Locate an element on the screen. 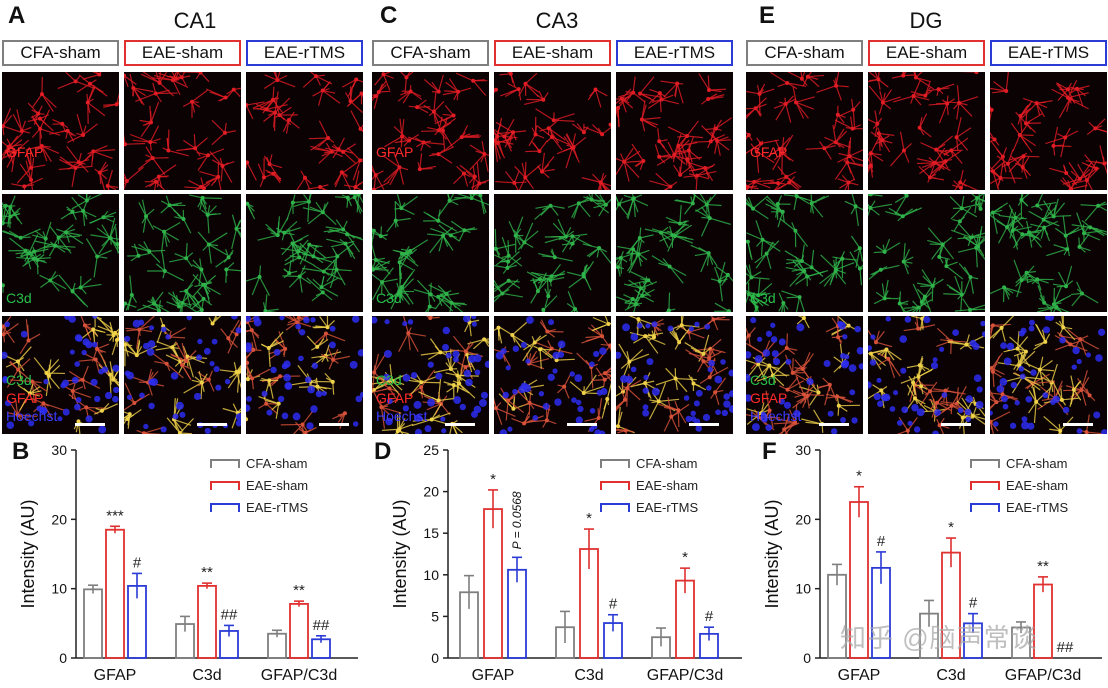  merge-label-gfap: GFAP is located at coordinates (769, 398).